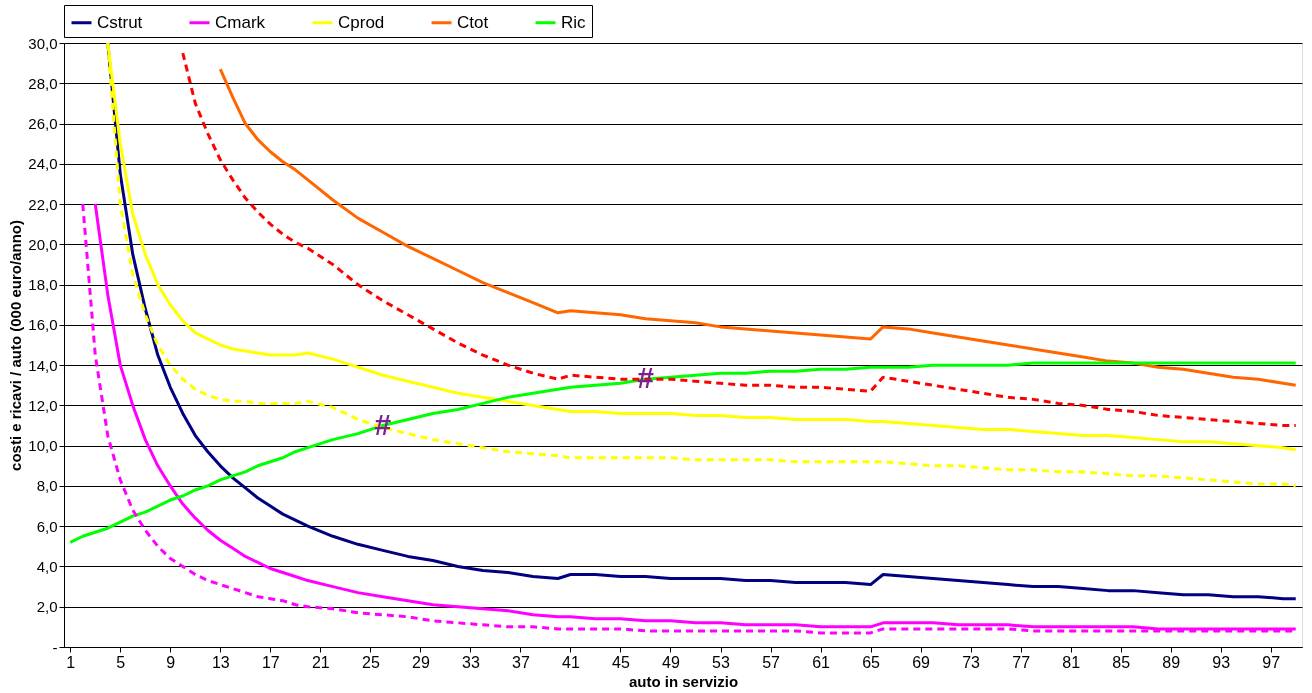  Describe the element at coordinates (971, 662) in the screenshot. I see `x-tick-label: 73` at that location.